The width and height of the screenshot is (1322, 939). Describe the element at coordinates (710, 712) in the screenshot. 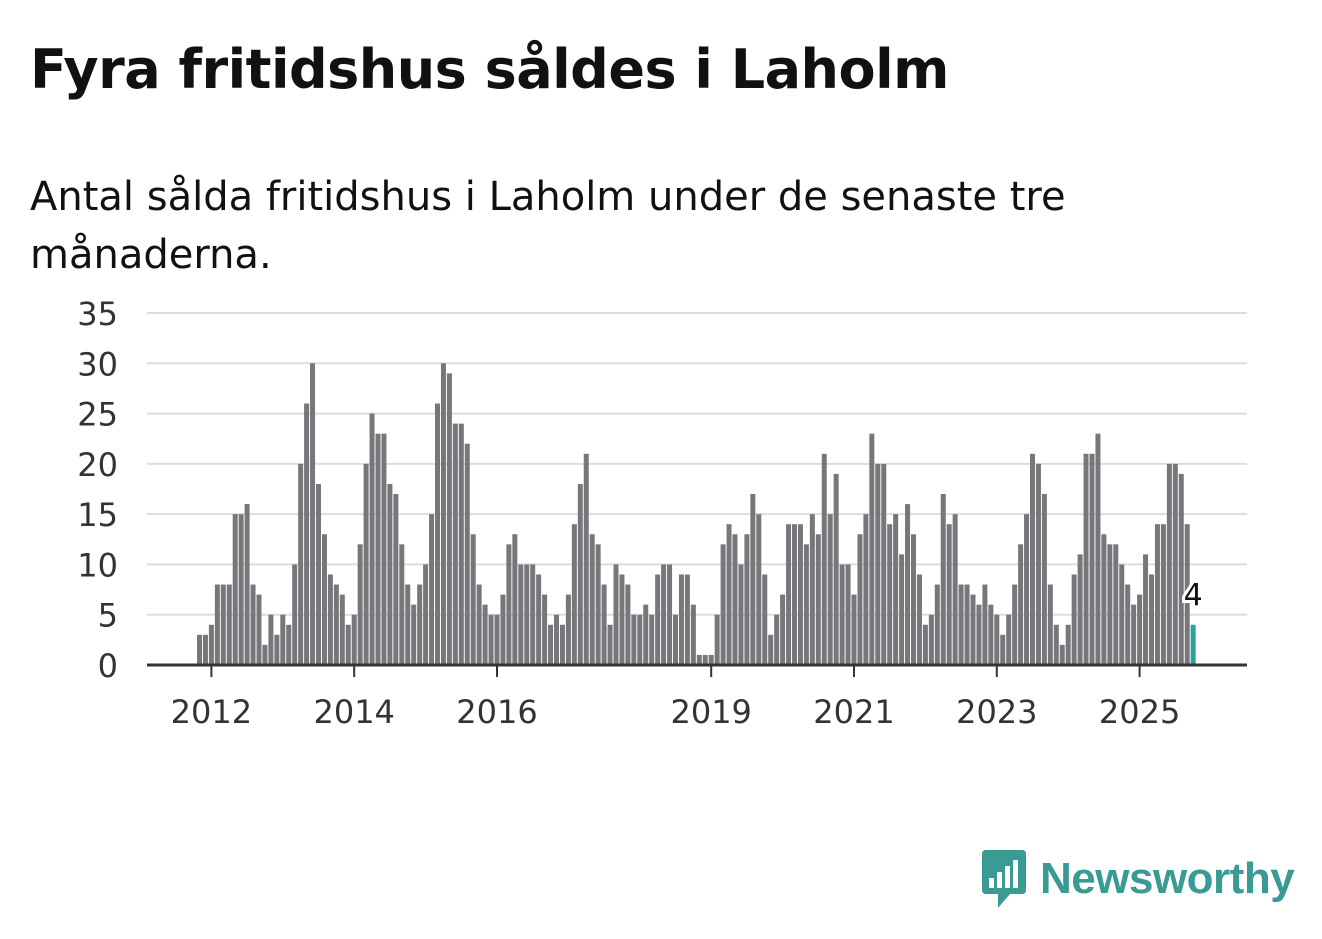

I see `x-tick-label: 2019` at that location.